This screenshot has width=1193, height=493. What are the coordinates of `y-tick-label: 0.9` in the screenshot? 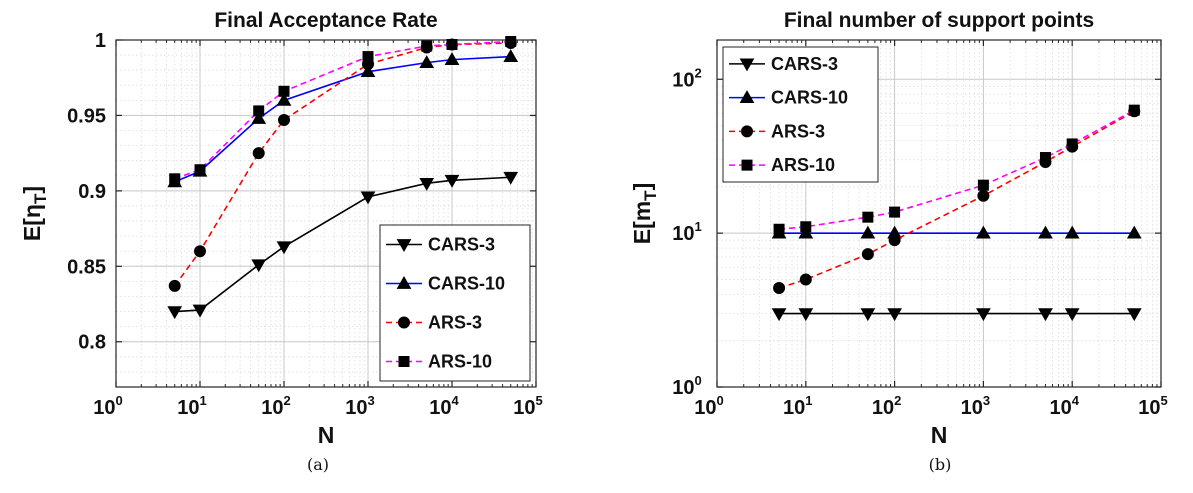 It's located at (92, 192).